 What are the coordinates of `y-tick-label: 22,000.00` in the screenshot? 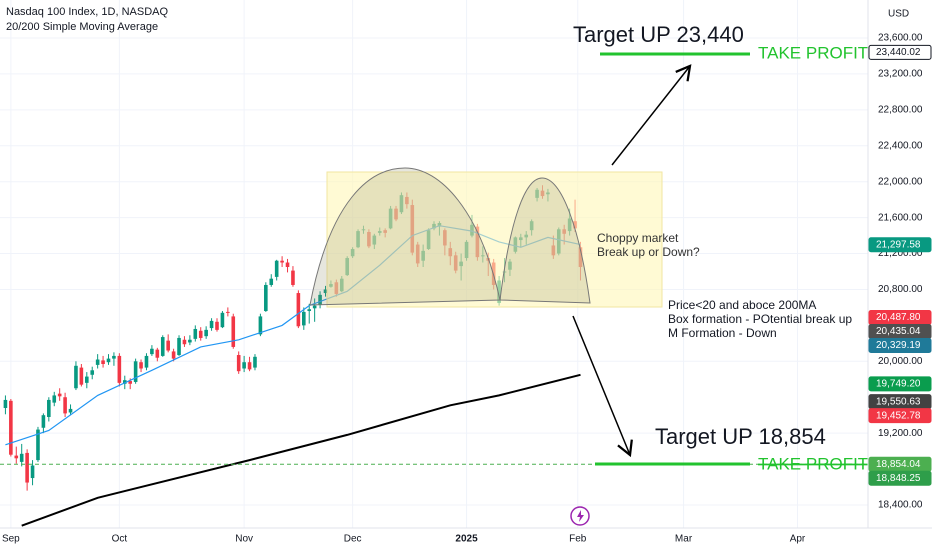 It's located at (900, 181).